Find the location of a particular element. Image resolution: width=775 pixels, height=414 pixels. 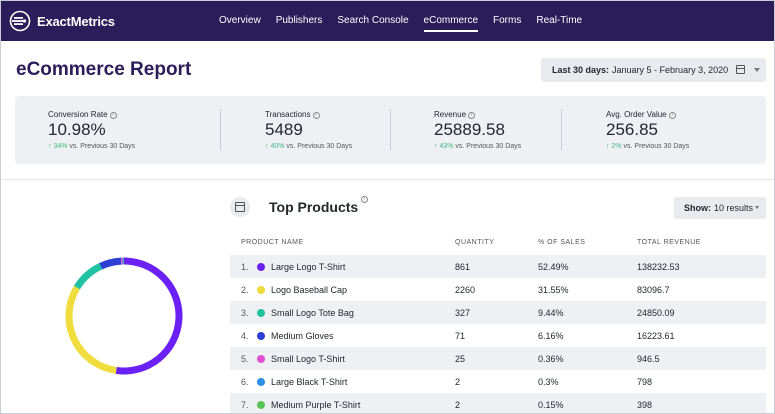

top-products-icon-badge is located at coordinates (240, 207).